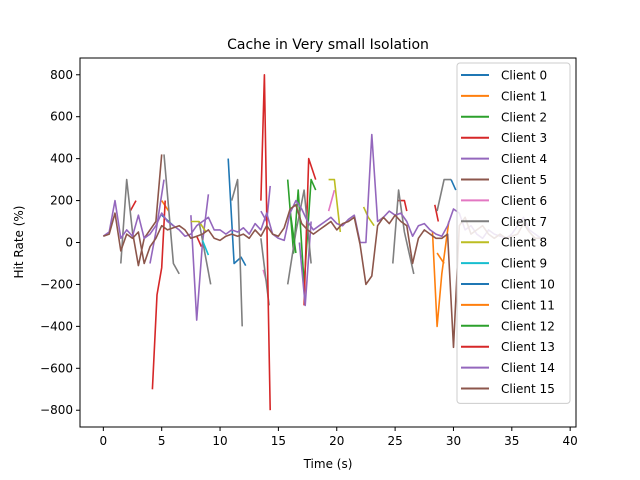 The image size is (640, 480). I want to click on legend-box, so click(513, 233).